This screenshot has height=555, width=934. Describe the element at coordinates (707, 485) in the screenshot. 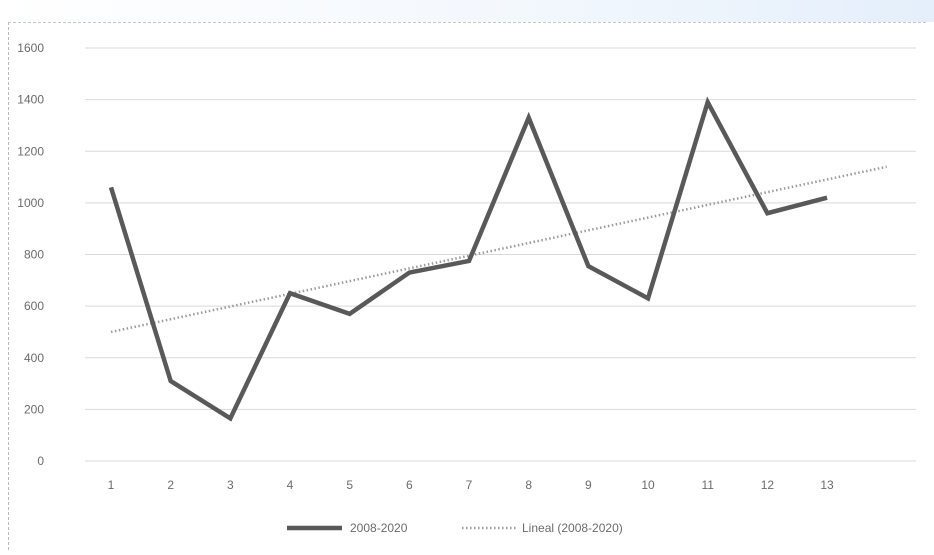

I see `x-tick-label-11: 11` at that location.